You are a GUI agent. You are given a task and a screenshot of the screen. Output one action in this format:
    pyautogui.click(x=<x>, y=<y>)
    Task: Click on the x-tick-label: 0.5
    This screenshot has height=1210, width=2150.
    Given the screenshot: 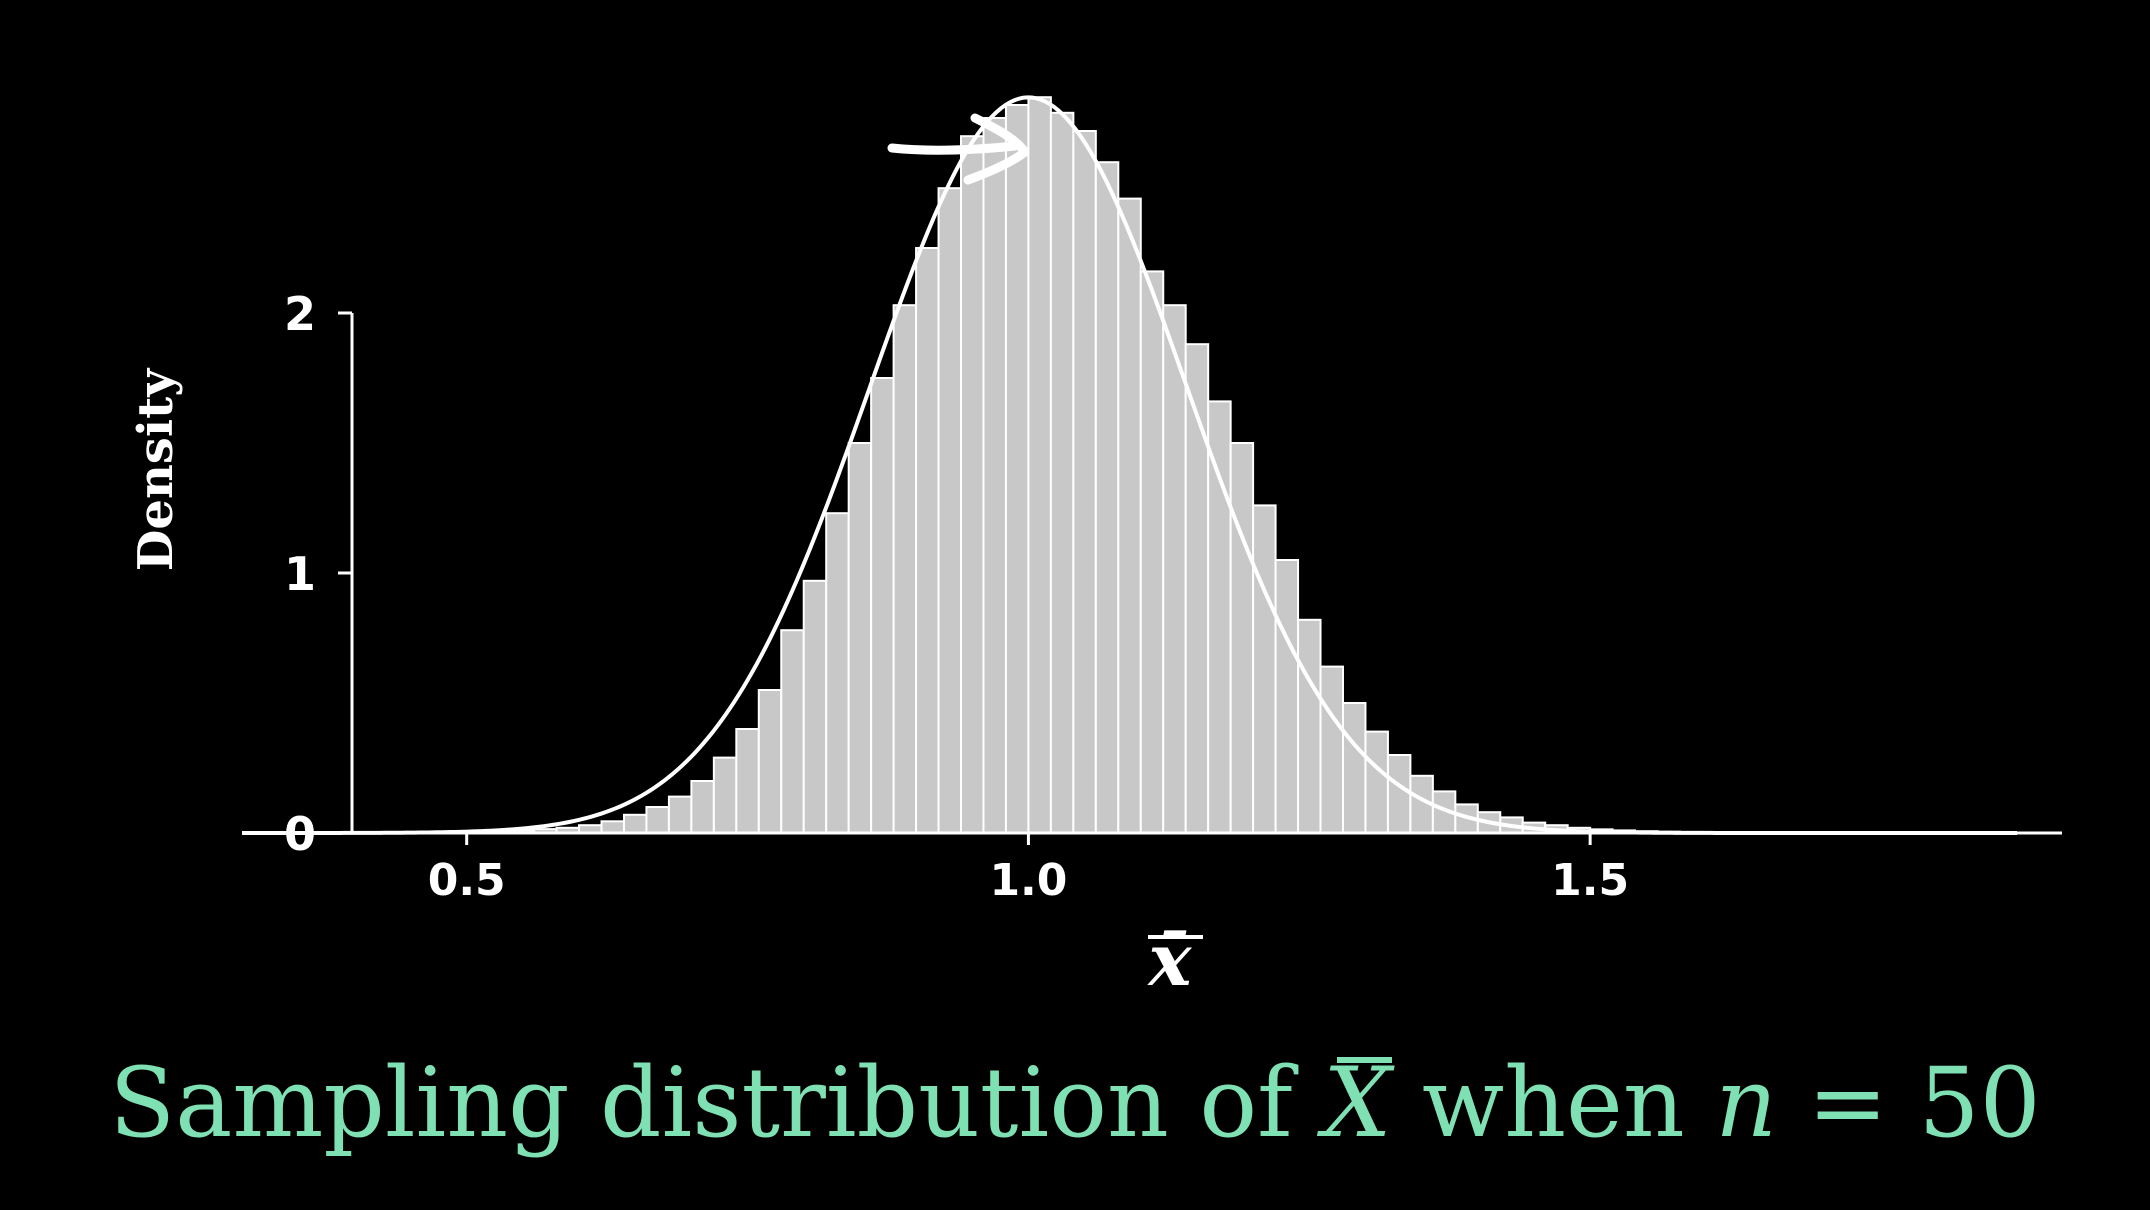 What is the action you would take?
    pyautogui.click(x=467, y=880)
    